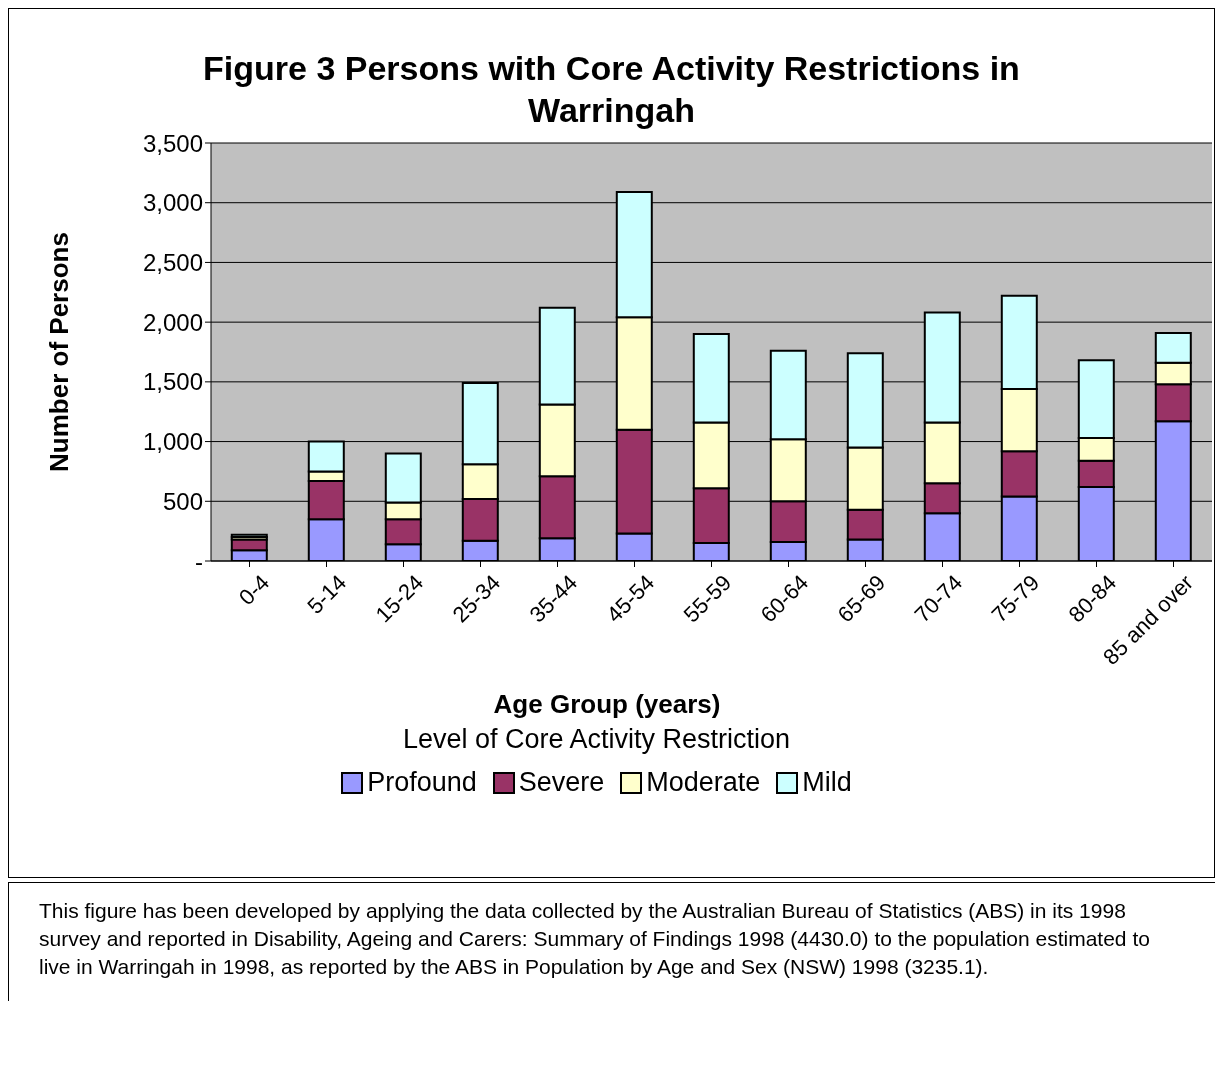 This screenshot has height=1066, width=1223. I want to click on y-tick-label: 2,000, so click(172, 322).